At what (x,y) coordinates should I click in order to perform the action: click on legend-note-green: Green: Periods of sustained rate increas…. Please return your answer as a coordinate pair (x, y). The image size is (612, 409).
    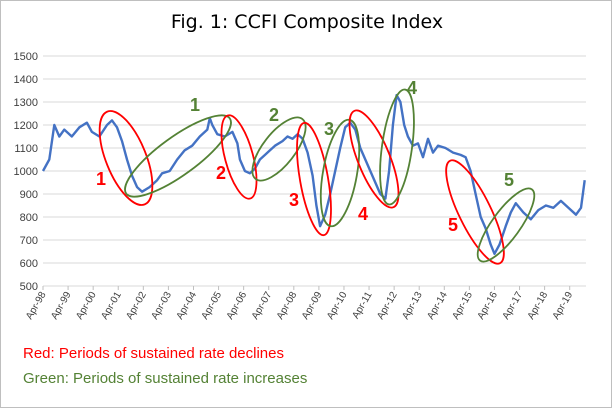
    Looking at the image, I should click on (165, 378).